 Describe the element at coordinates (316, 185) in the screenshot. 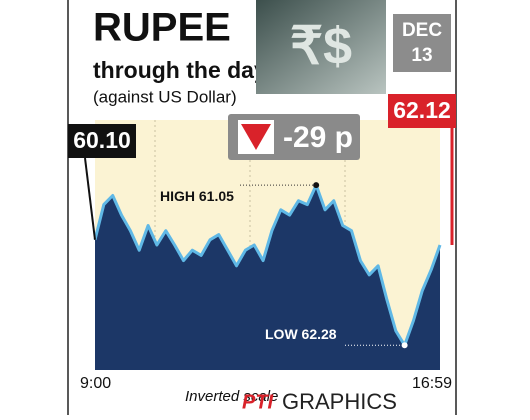

I see `high-dot` at that location.